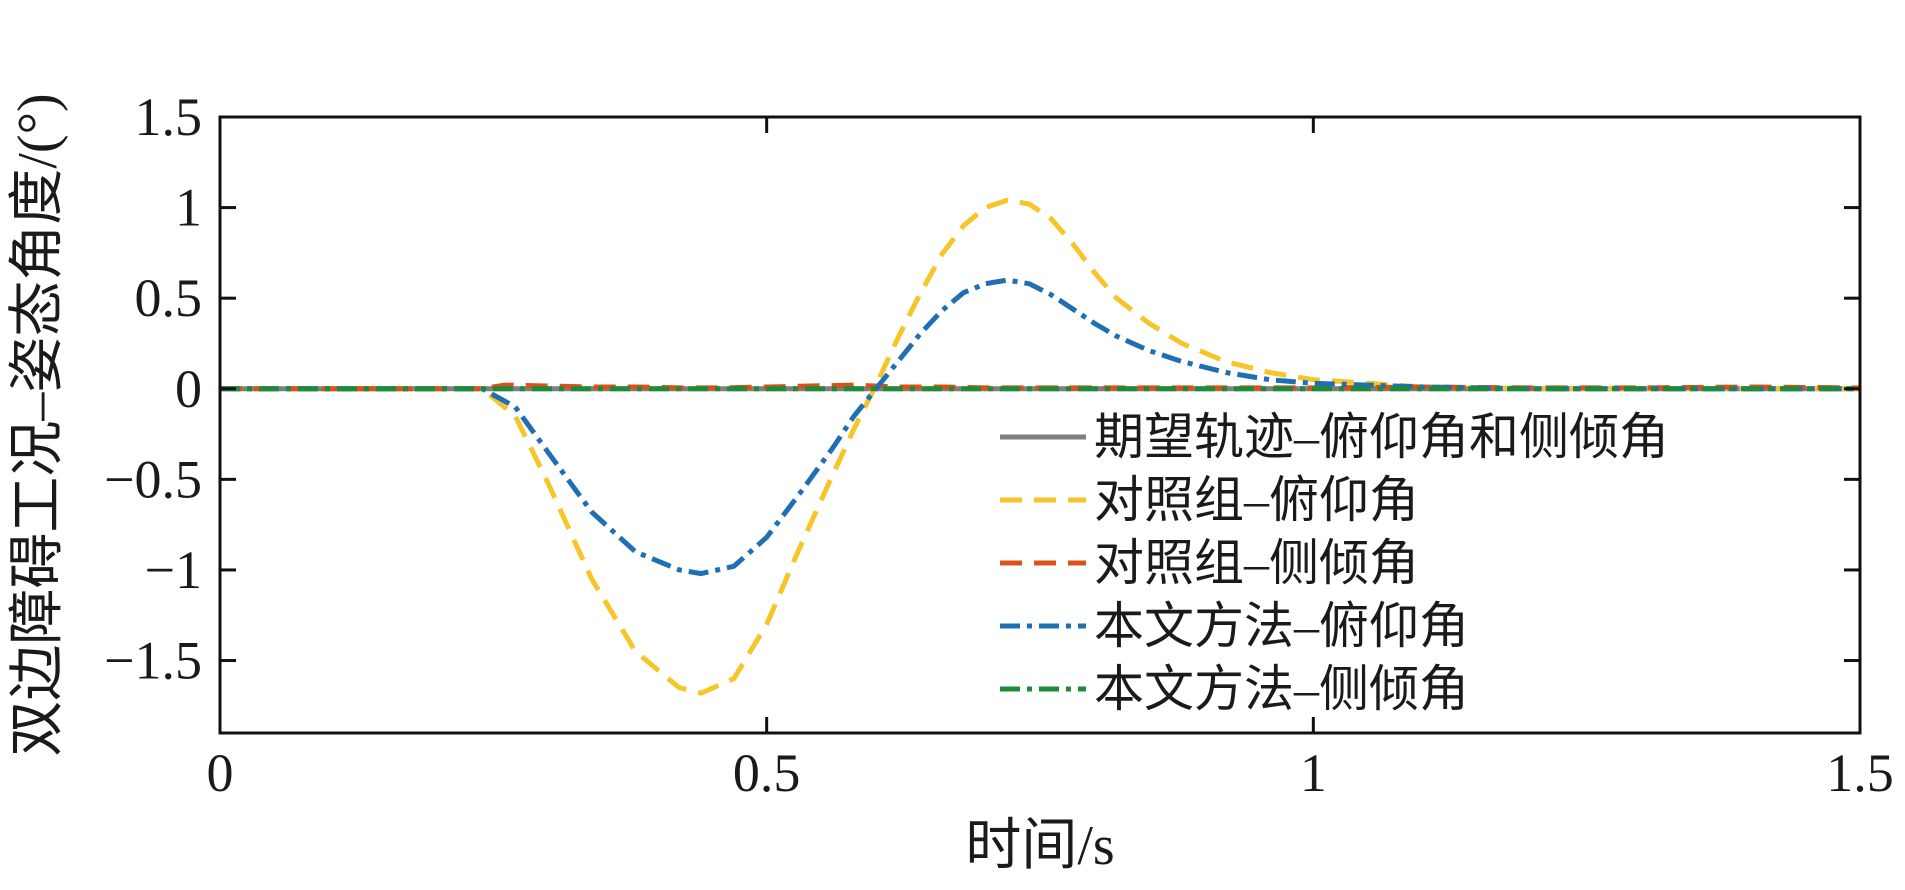  Describe the element at coordinates (153, 661) in the screenshot. I see `y-tick-label: −1.5` at that location.